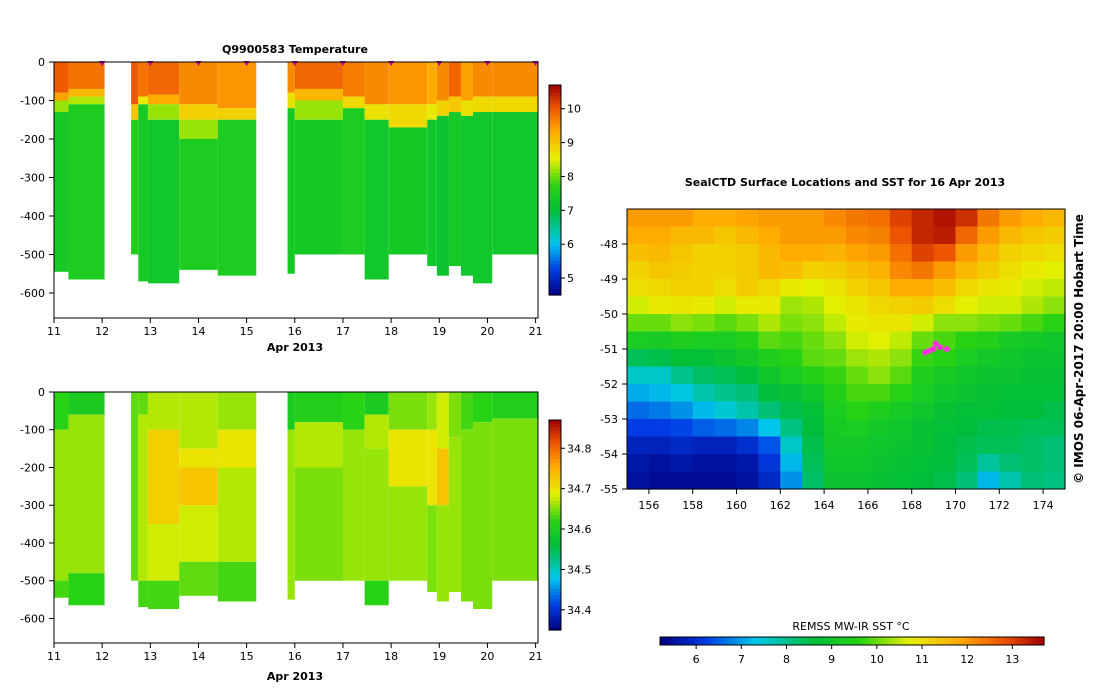 This screenshot has width=1099, height=700. I want to click on lon-tick-label: 164, so click(824, 505).